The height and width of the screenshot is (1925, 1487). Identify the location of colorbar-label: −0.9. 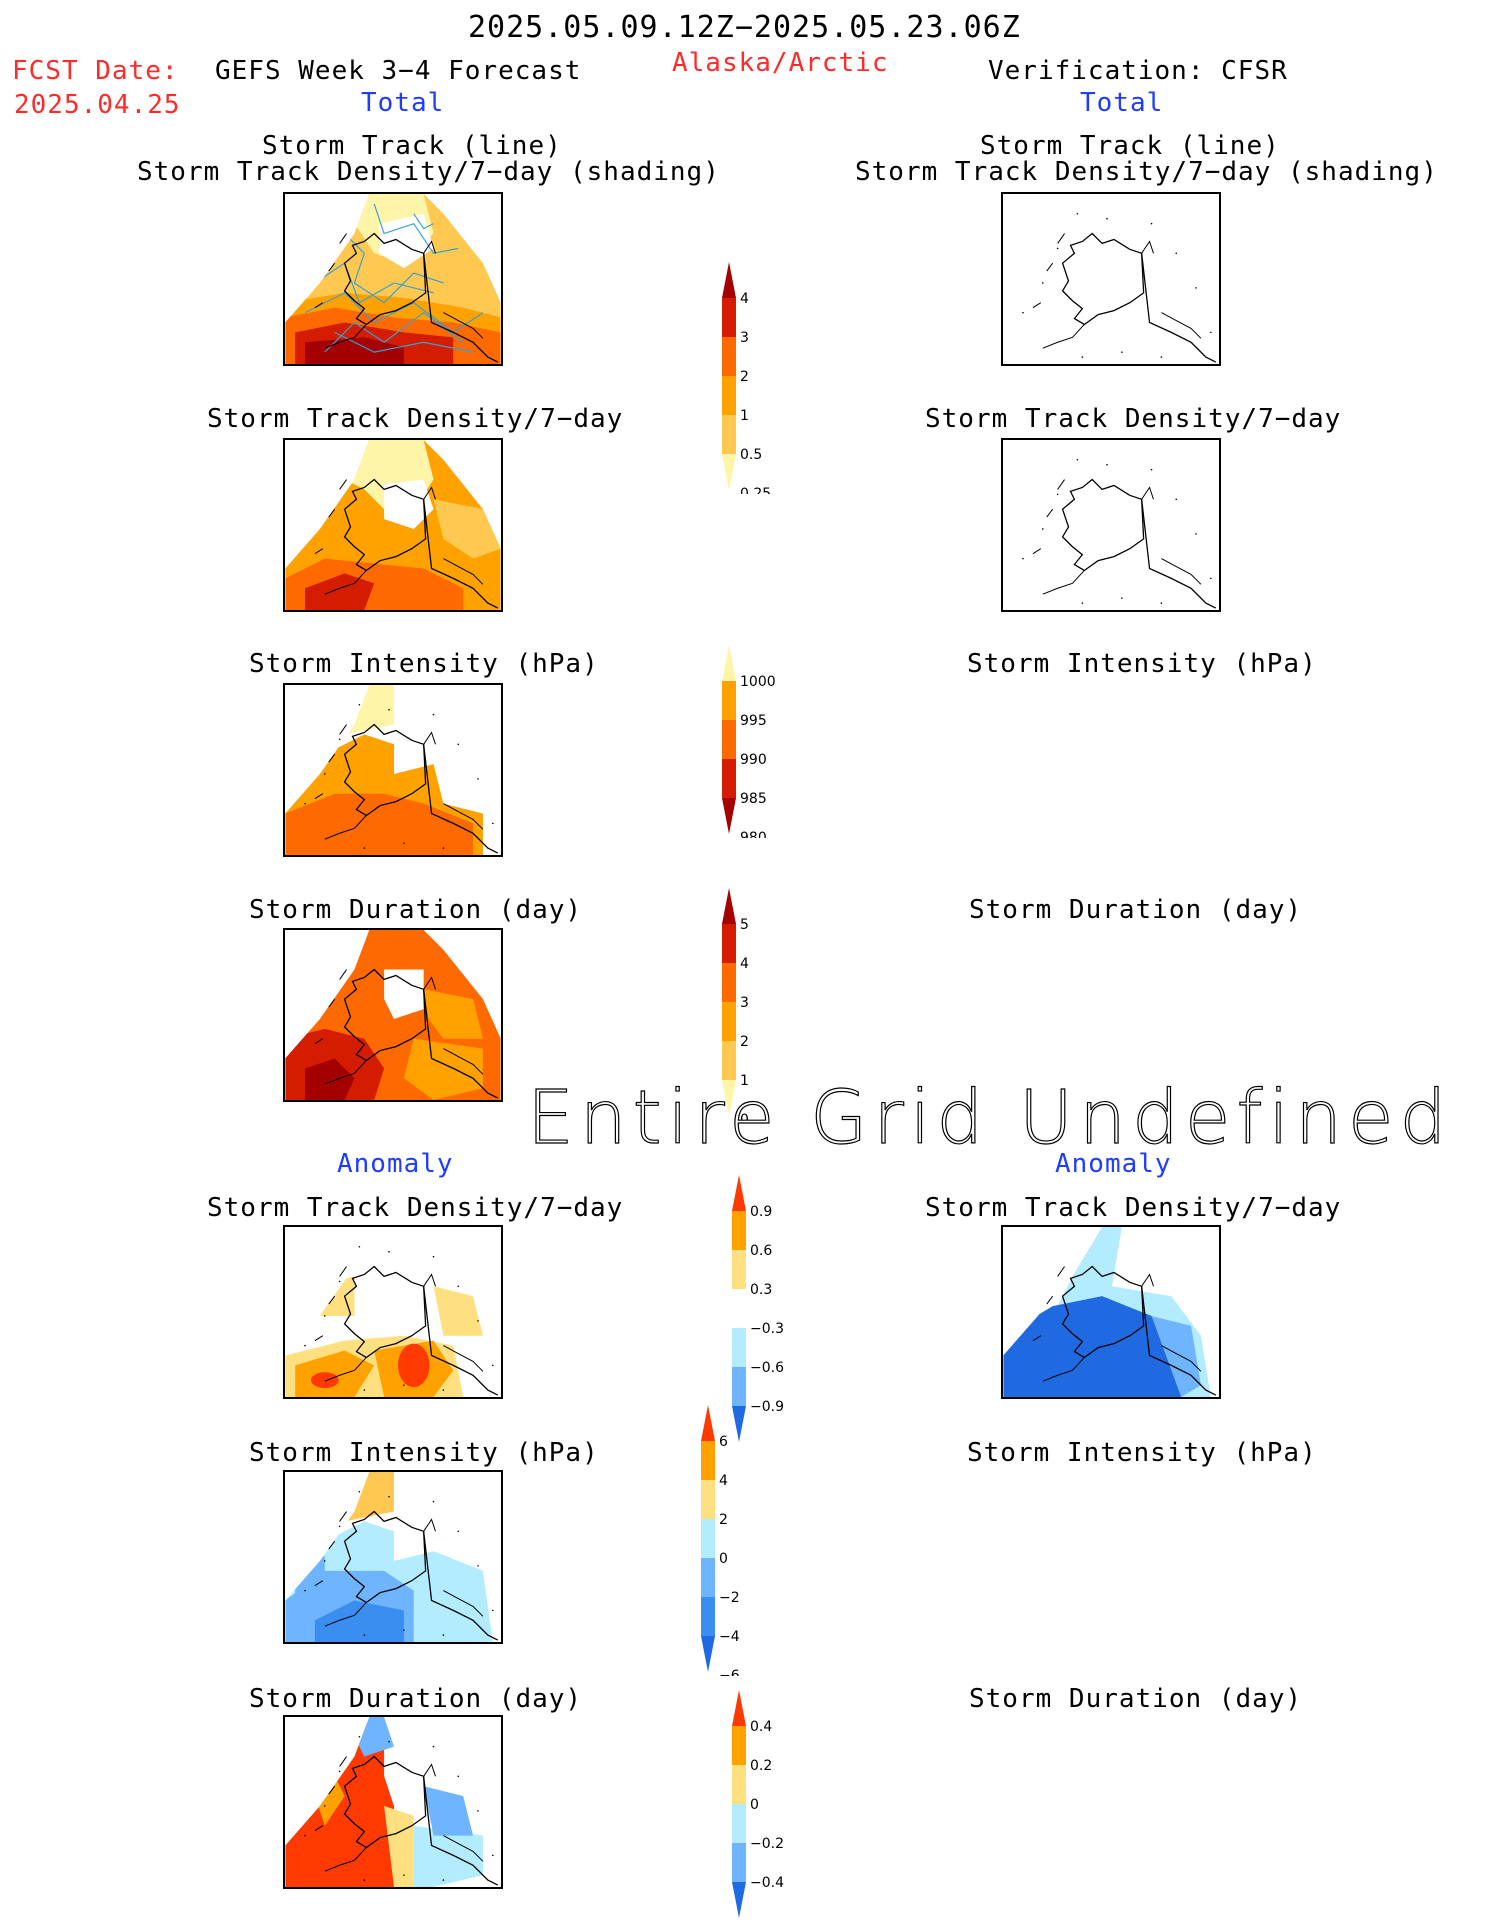
(767, 1407).